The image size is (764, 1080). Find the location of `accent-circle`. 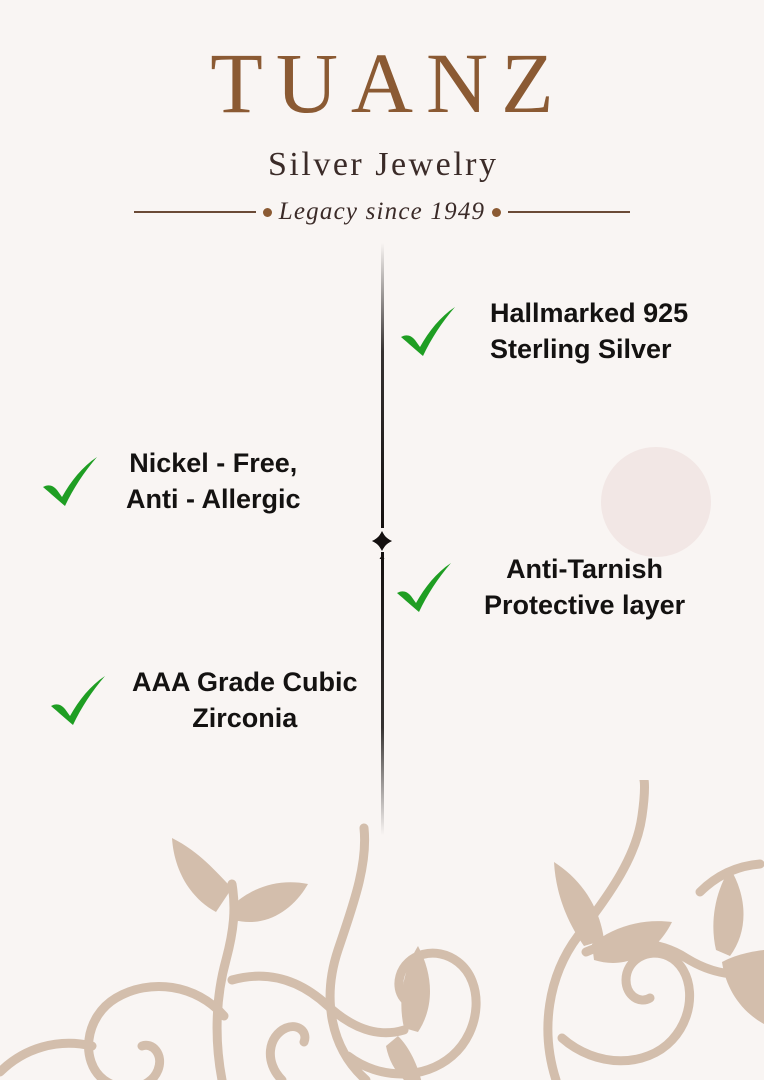

accent-circle is located at coordinates (656, 502).